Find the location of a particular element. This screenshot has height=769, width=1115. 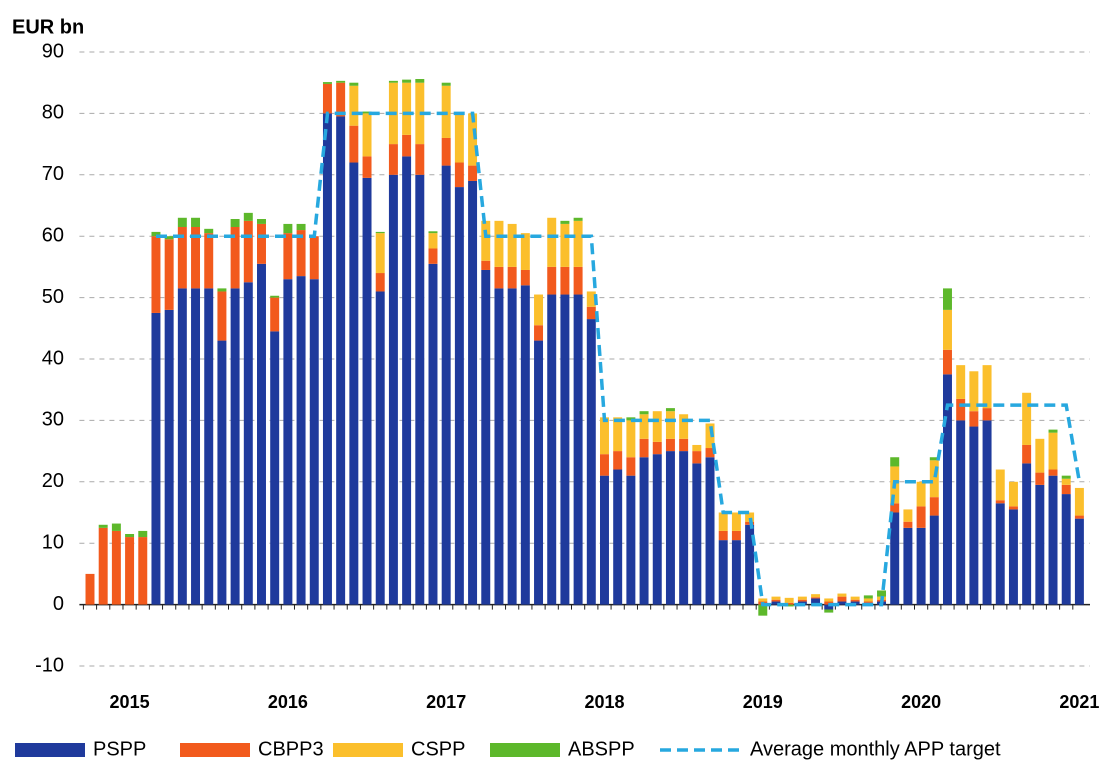

x-tick-label: 2017 is located at coordinates (446, 702).